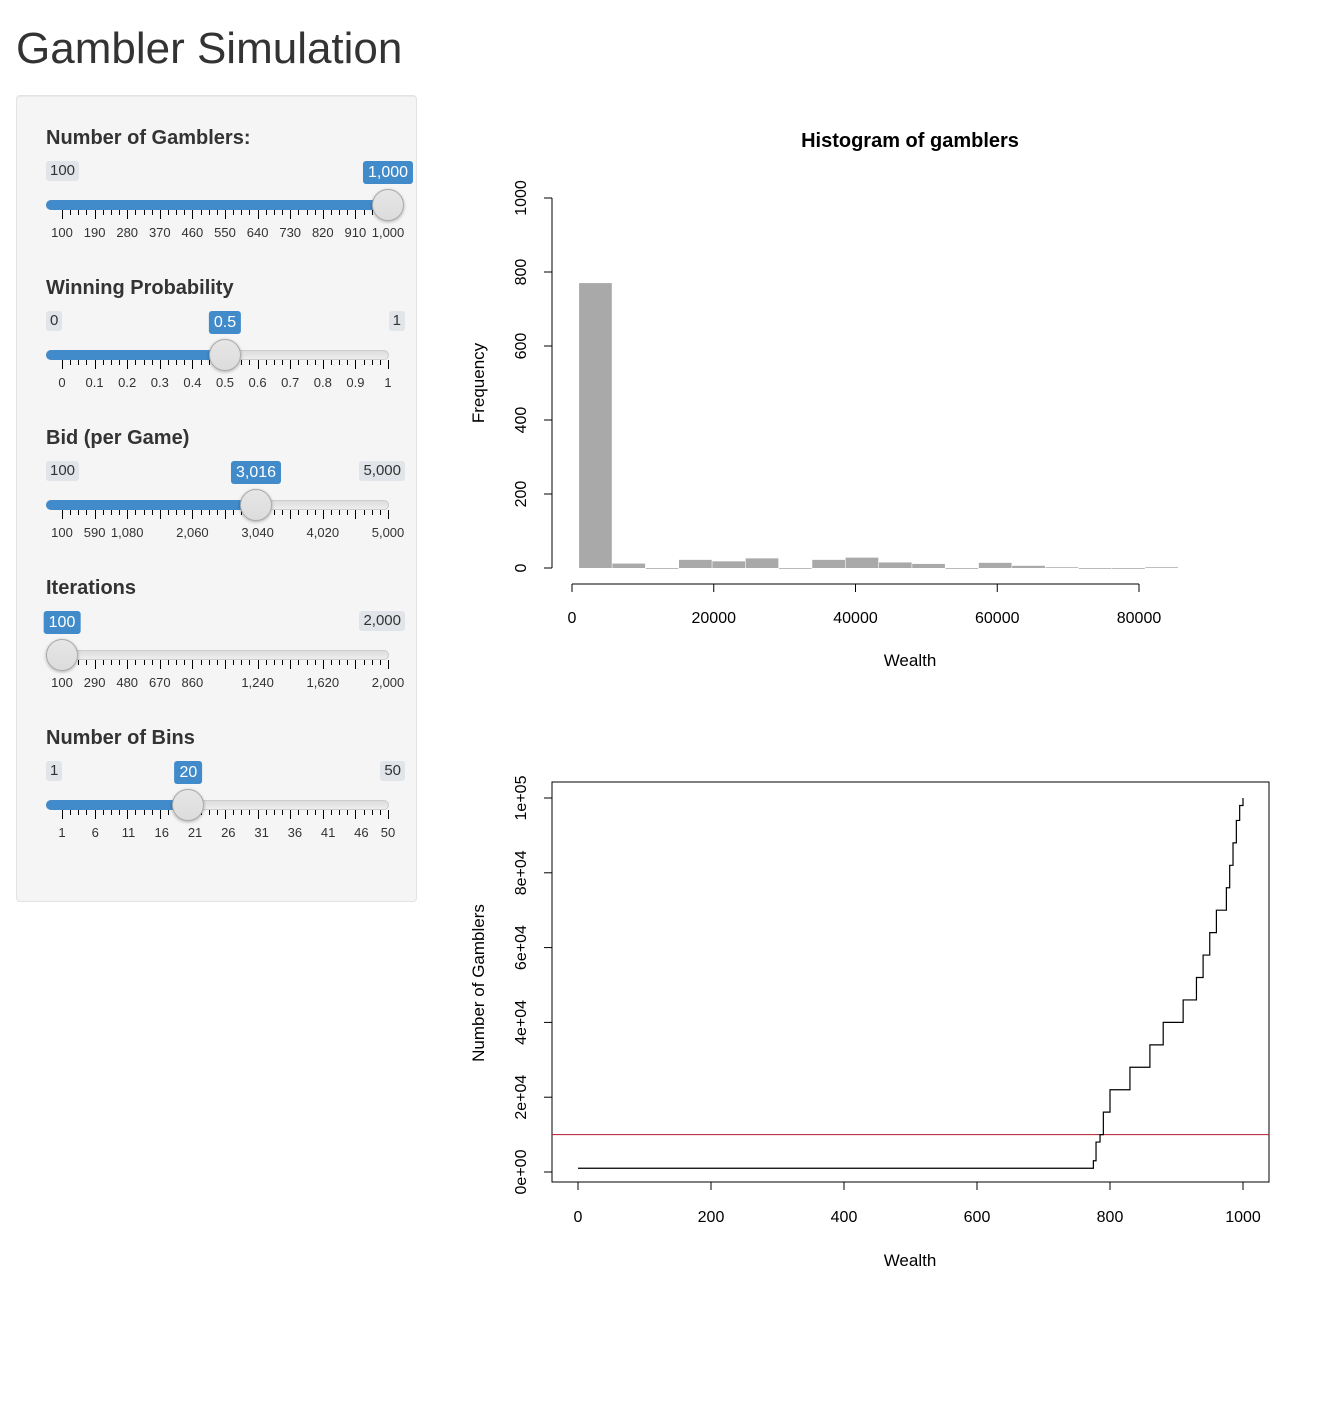  I want to click on slider-tick-label: 0.2, so click(127, 382).